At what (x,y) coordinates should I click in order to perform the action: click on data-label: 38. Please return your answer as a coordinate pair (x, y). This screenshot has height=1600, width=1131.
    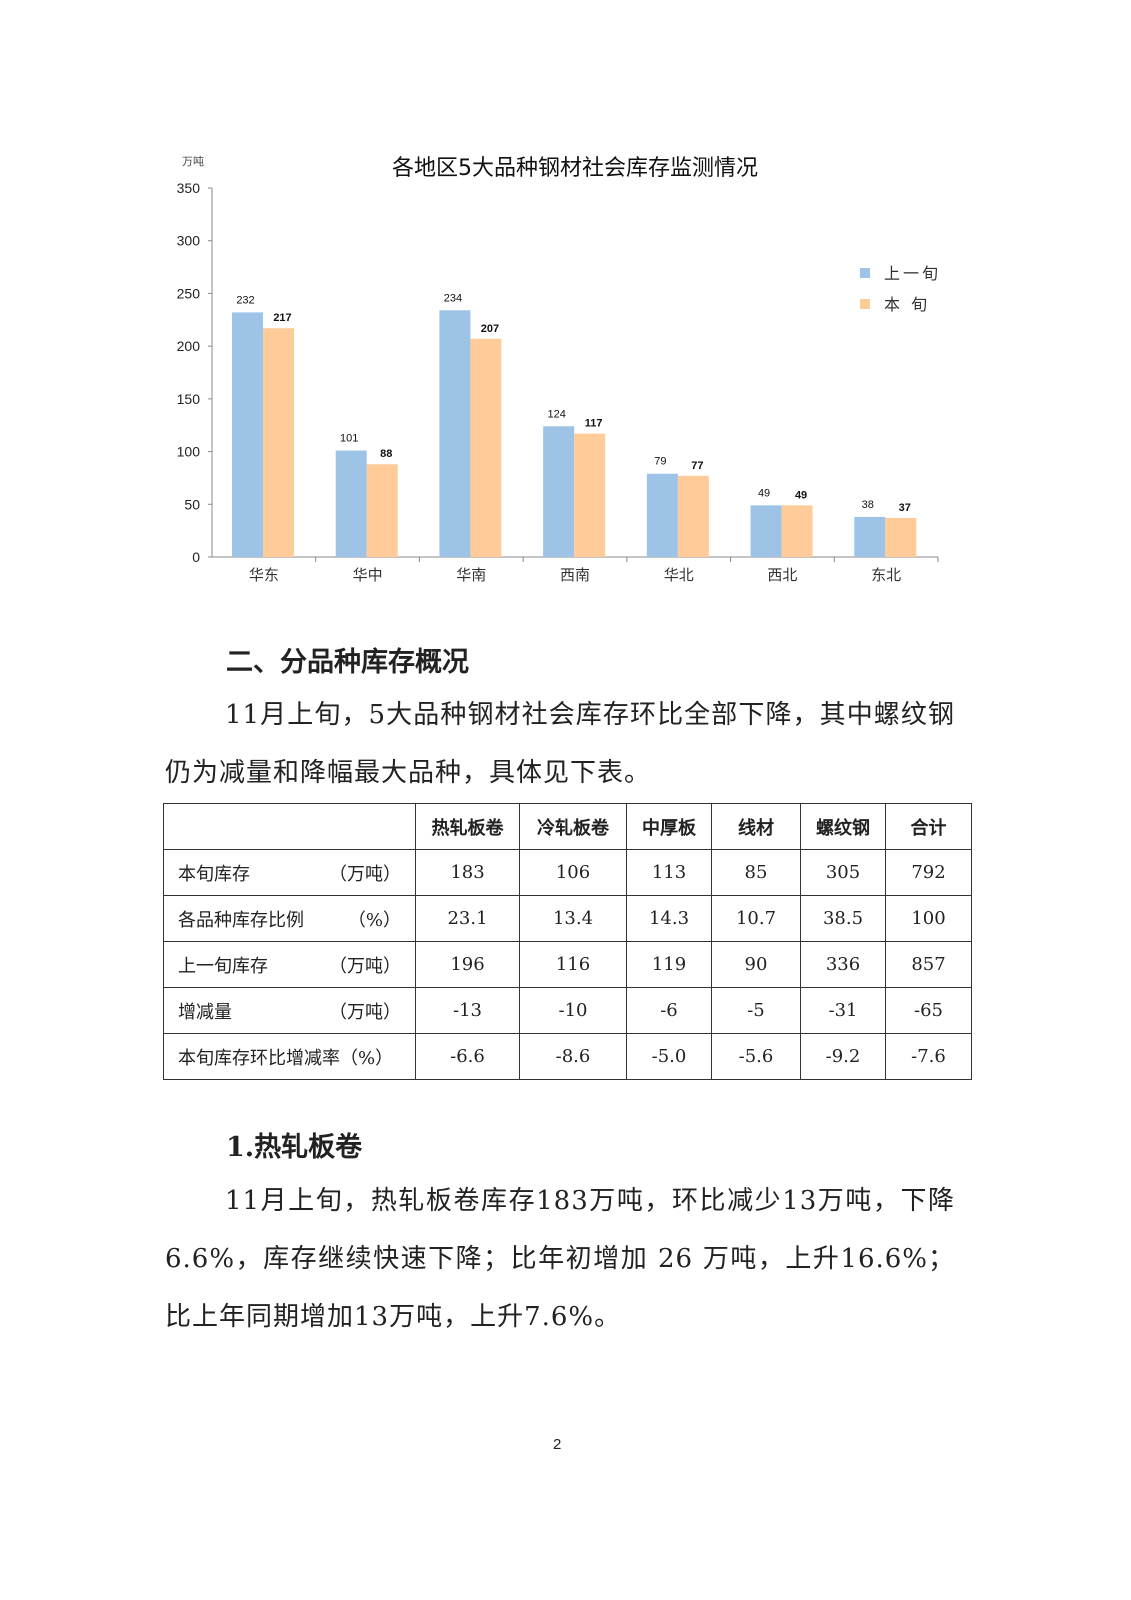
    Looking at the image, I should click on (868, 505).